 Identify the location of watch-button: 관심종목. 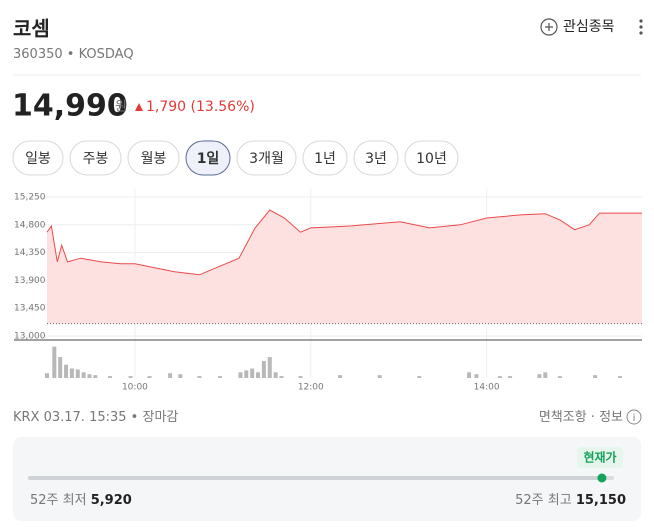
(577, 27).